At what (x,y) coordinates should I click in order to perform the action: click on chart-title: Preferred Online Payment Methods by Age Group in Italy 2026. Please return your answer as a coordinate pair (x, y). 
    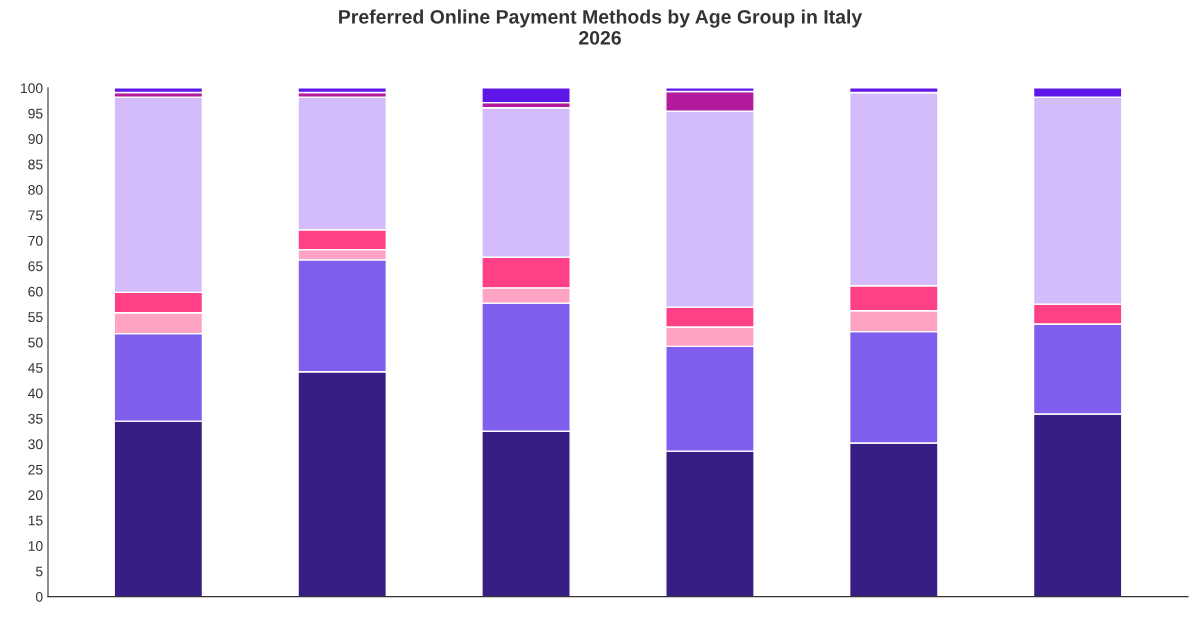
    Looking at the image, I should click on (601, 27).